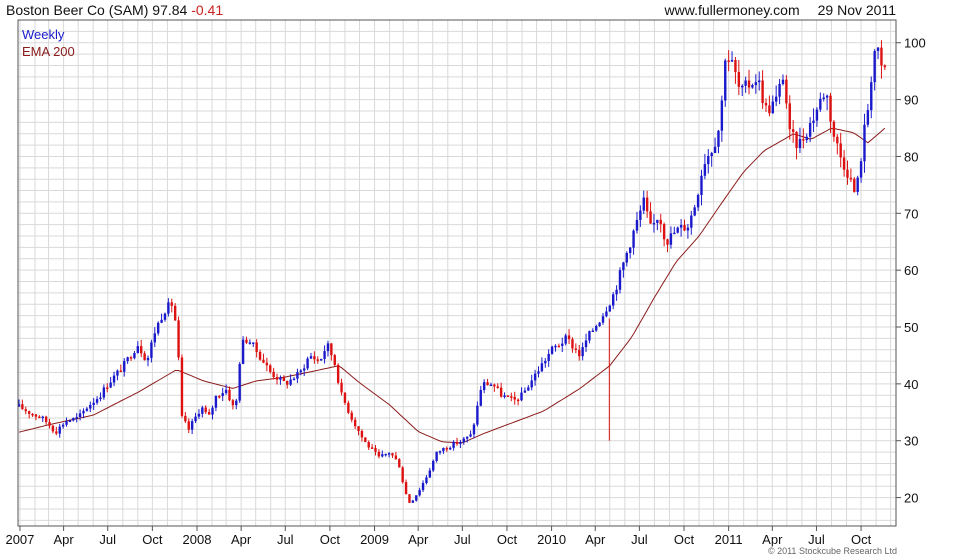 This screenshot has height=560, width=980. What do you see at coordinates (911, 213) in the screenshot?
I see `y-tick-label: 70` at bounding box center [911, 213].